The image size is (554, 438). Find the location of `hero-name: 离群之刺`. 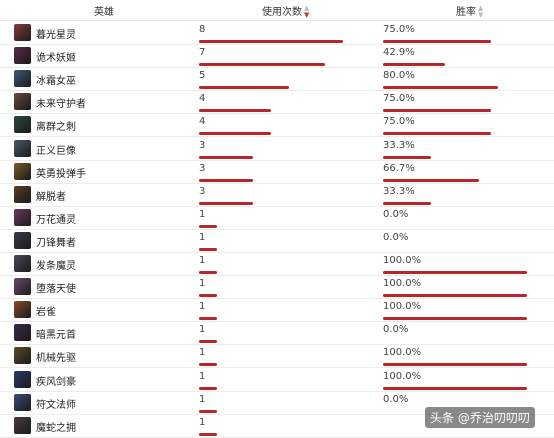

hero-name: 离群之刺 is located at coordinates (56, 127).